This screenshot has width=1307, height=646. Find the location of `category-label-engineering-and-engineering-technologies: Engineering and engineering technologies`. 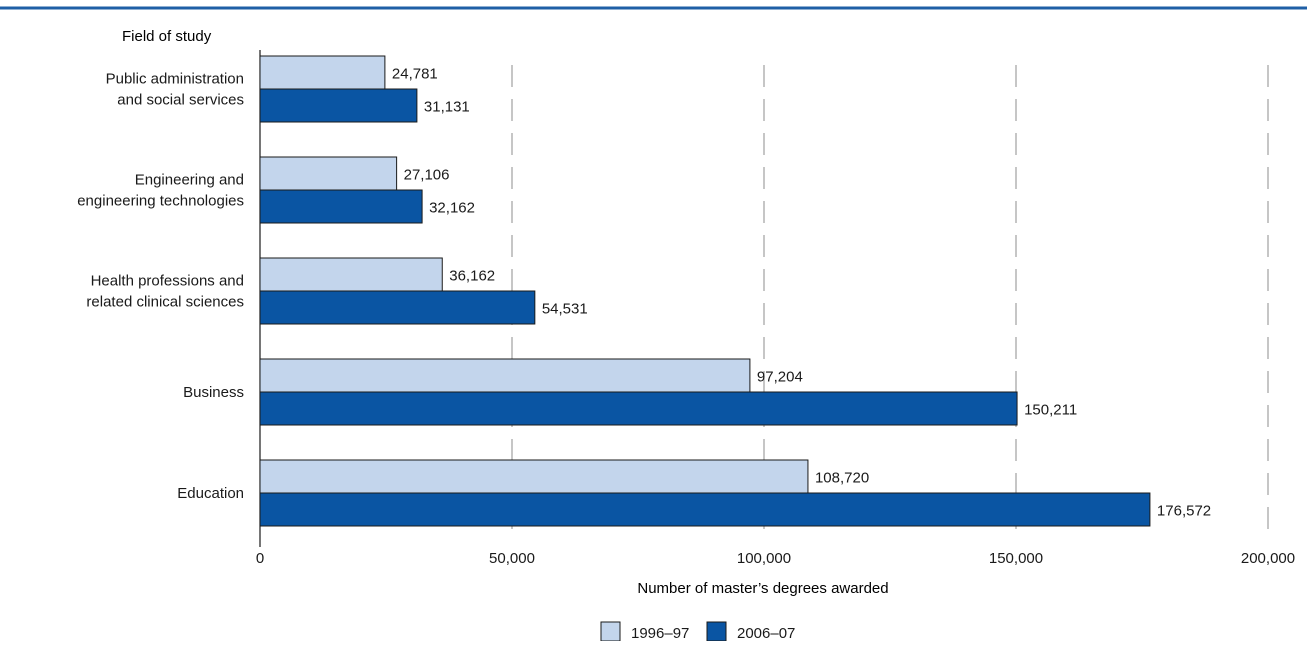

category-label-engineering-and-engineering-technologies: Engineering and engineering technologies is located at coordinates (160, 191).